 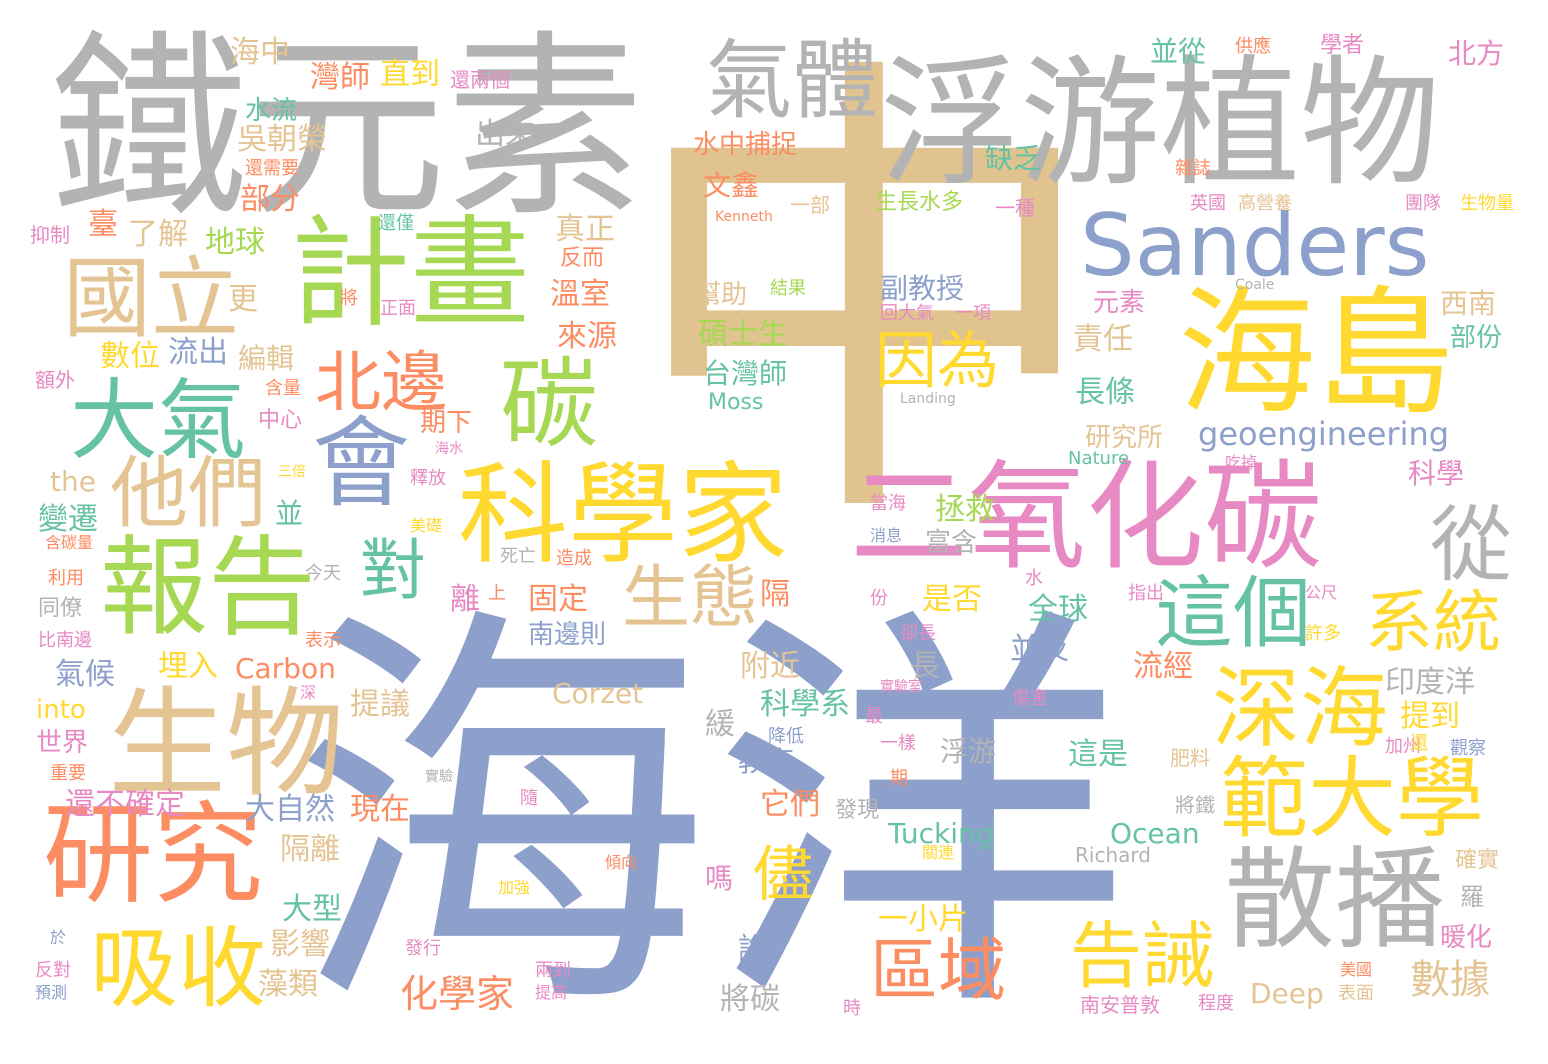 I want to click on word: 從, so click(x=1471, y=545).